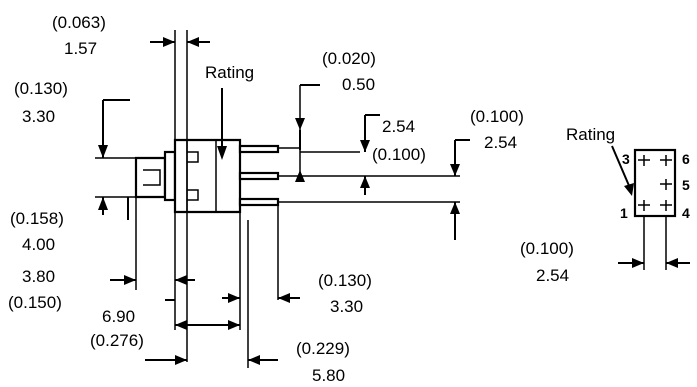  What do you see at coordinates (547, 248) in the screenshot?
I see `dim-11-in: (0.100)` at bounding box center [547, 248].